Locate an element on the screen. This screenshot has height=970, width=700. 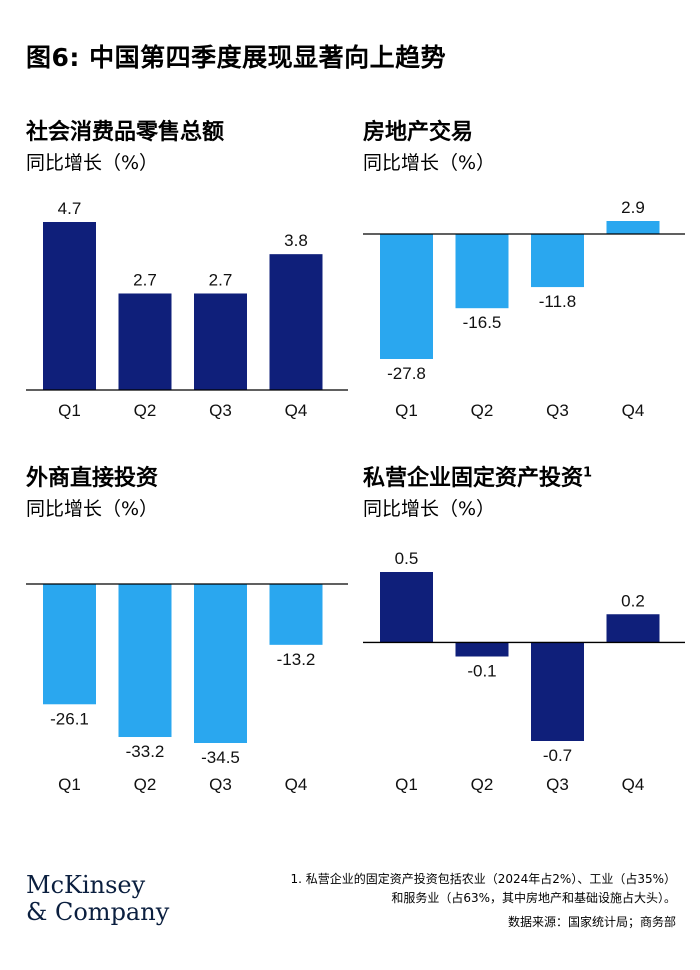
chart-title: 私营企业固定资产投资1 is located at coordinates (477, 476).